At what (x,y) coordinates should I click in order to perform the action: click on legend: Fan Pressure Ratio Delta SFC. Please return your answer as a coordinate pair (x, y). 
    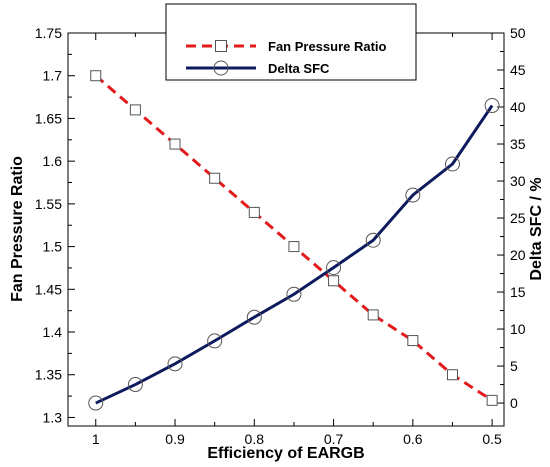
    Looking at the image, I should click on (291, 42).